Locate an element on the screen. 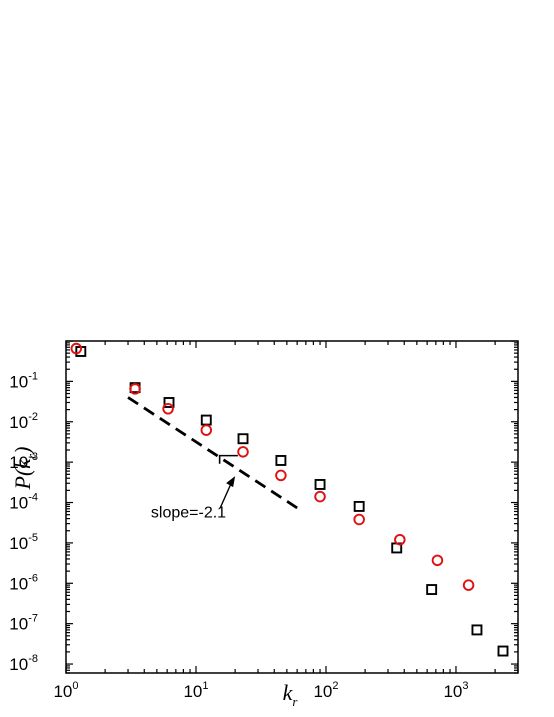  x-tick-label: 10³ is located at coordinates (455, 690).